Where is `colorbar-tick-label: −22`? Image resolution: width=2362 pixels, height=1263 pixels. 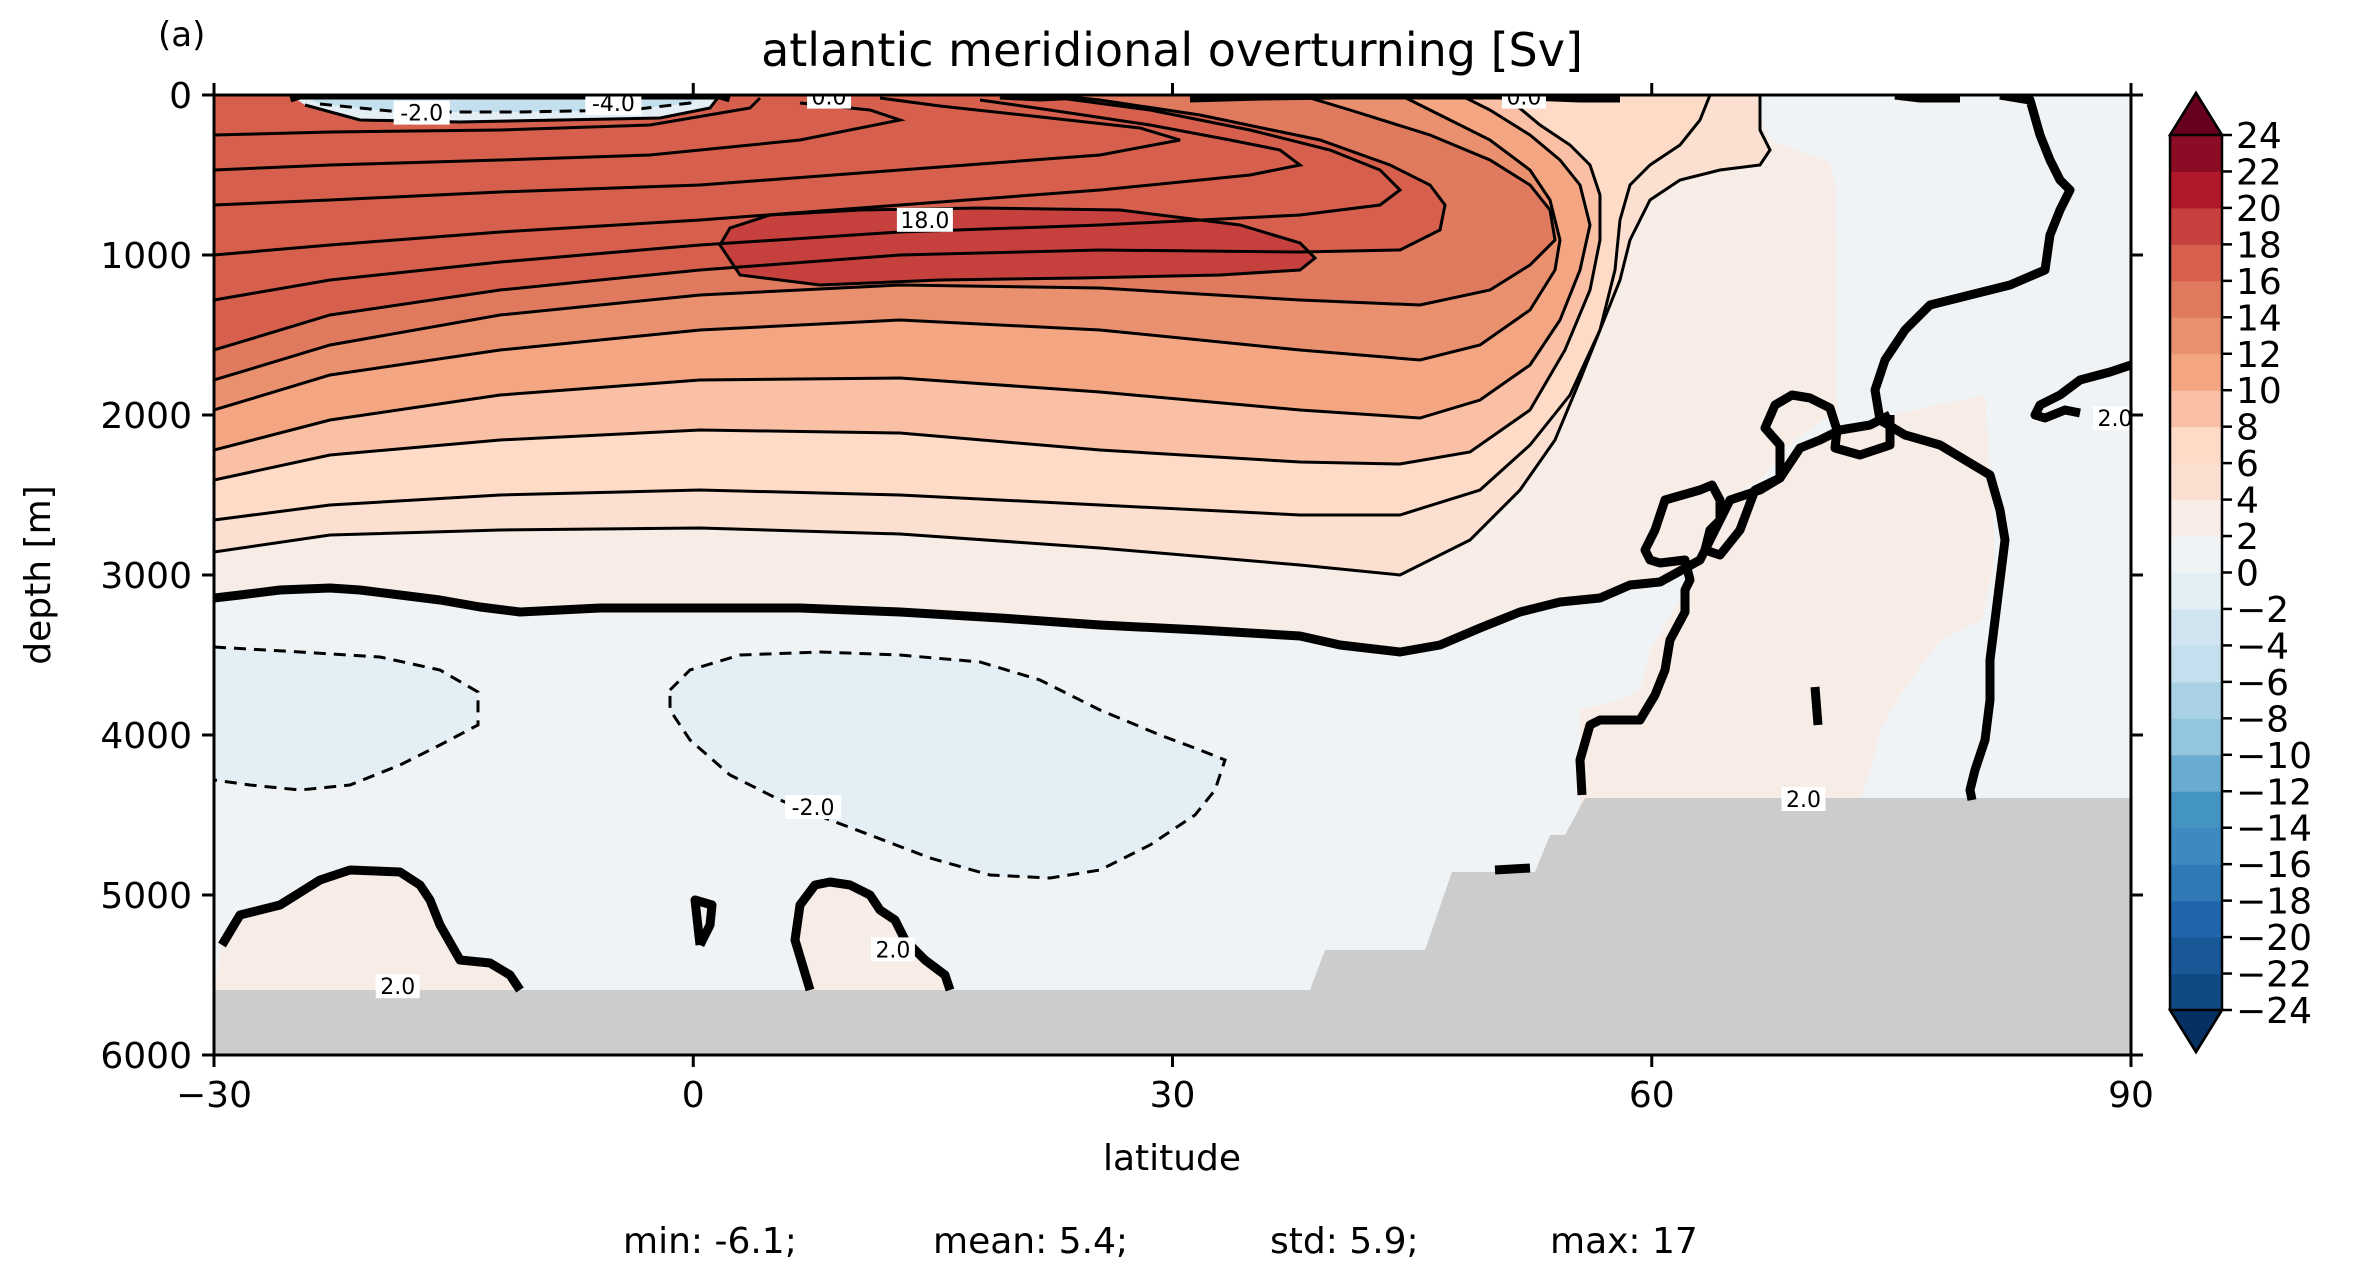 colorbar-tick-label: −22 is located at coordinates (2274, 975).